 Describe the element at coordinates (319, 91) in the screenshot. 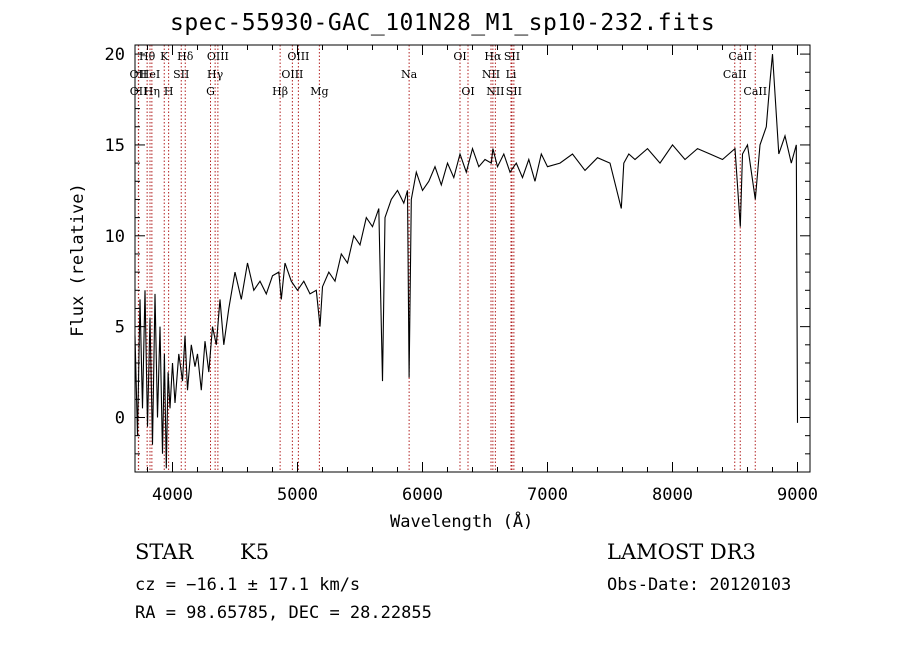

I see `emission-line-label: Mg` at that location.